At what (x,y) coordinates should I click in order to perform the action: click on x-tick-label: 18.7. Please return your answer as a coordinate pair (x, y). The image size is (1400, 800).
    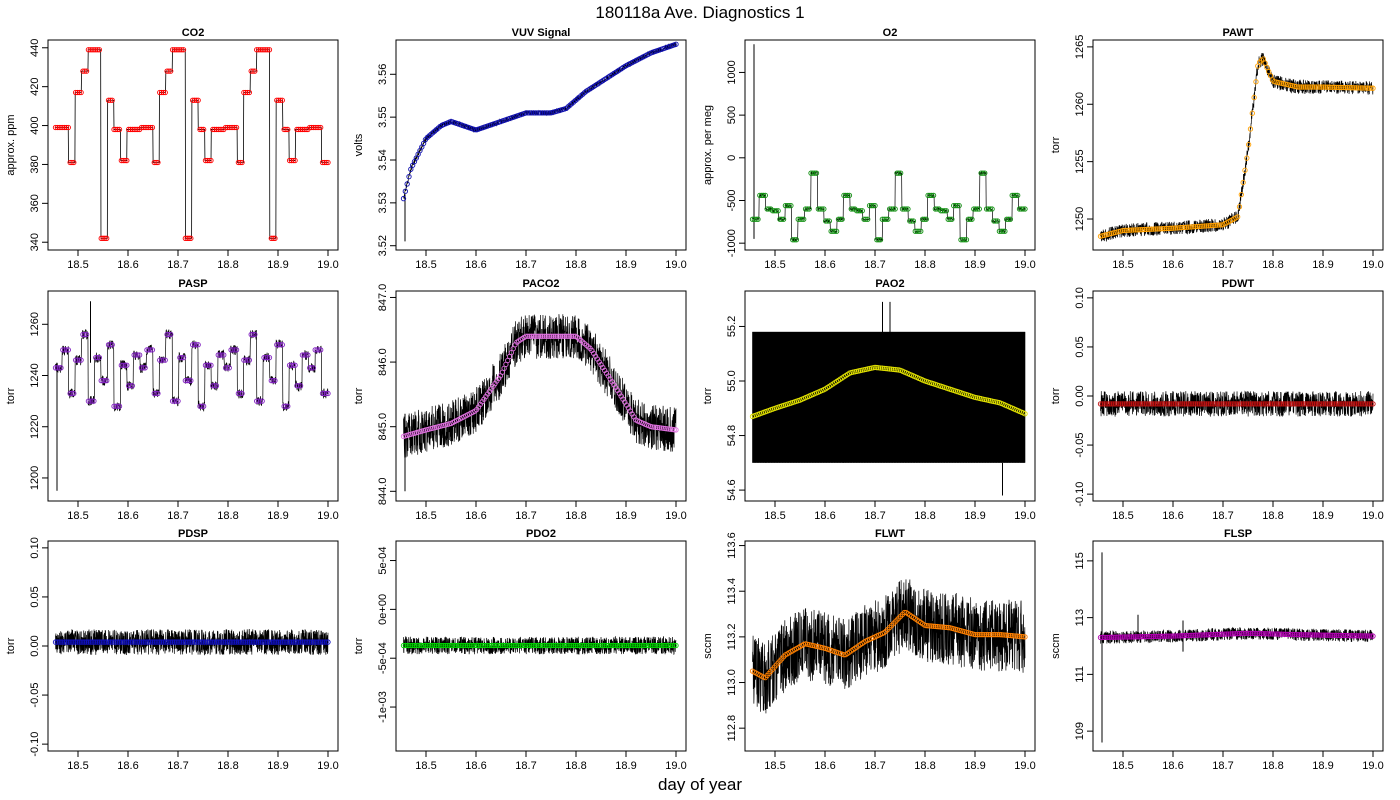
    Looking at the image, I should click on (177, 516).